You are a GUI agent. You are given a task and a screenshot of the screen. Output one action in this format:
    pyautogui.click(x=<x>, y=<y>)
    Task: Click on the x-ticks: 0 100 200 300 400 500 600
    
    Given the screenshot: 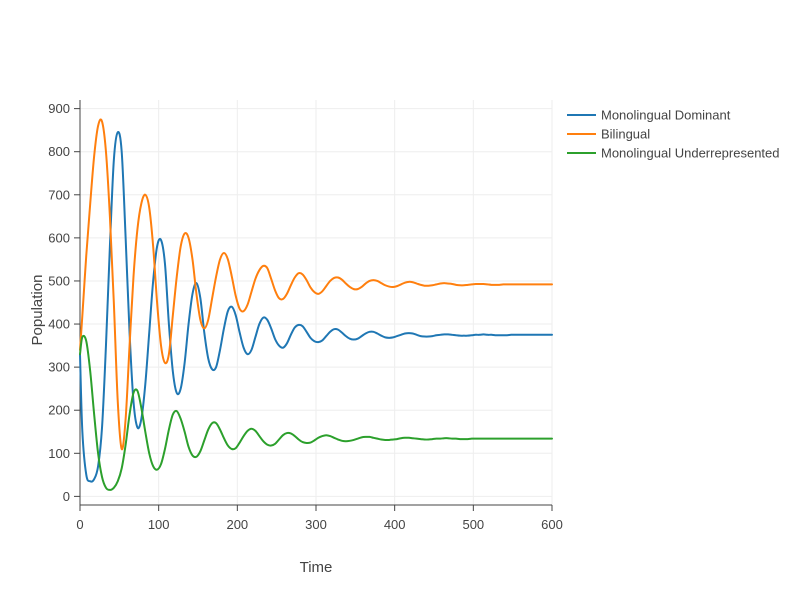 What is the action you would take?
    pyautogui.click(x=319, y=518)
    